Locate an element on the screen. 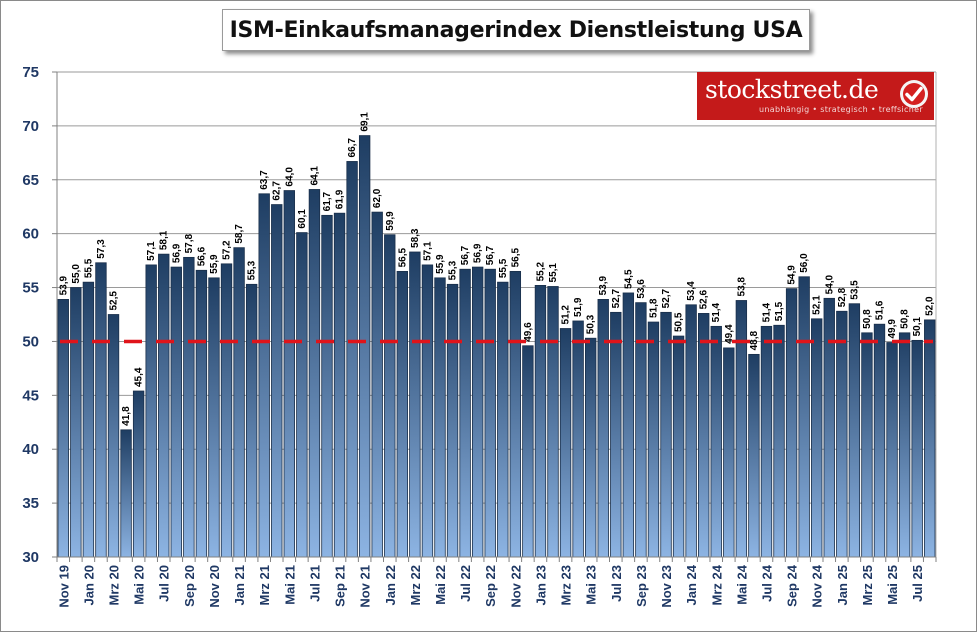 This screenshot has height=632, width=977. value-label: 64,0 is located at coordinates (289, 177).